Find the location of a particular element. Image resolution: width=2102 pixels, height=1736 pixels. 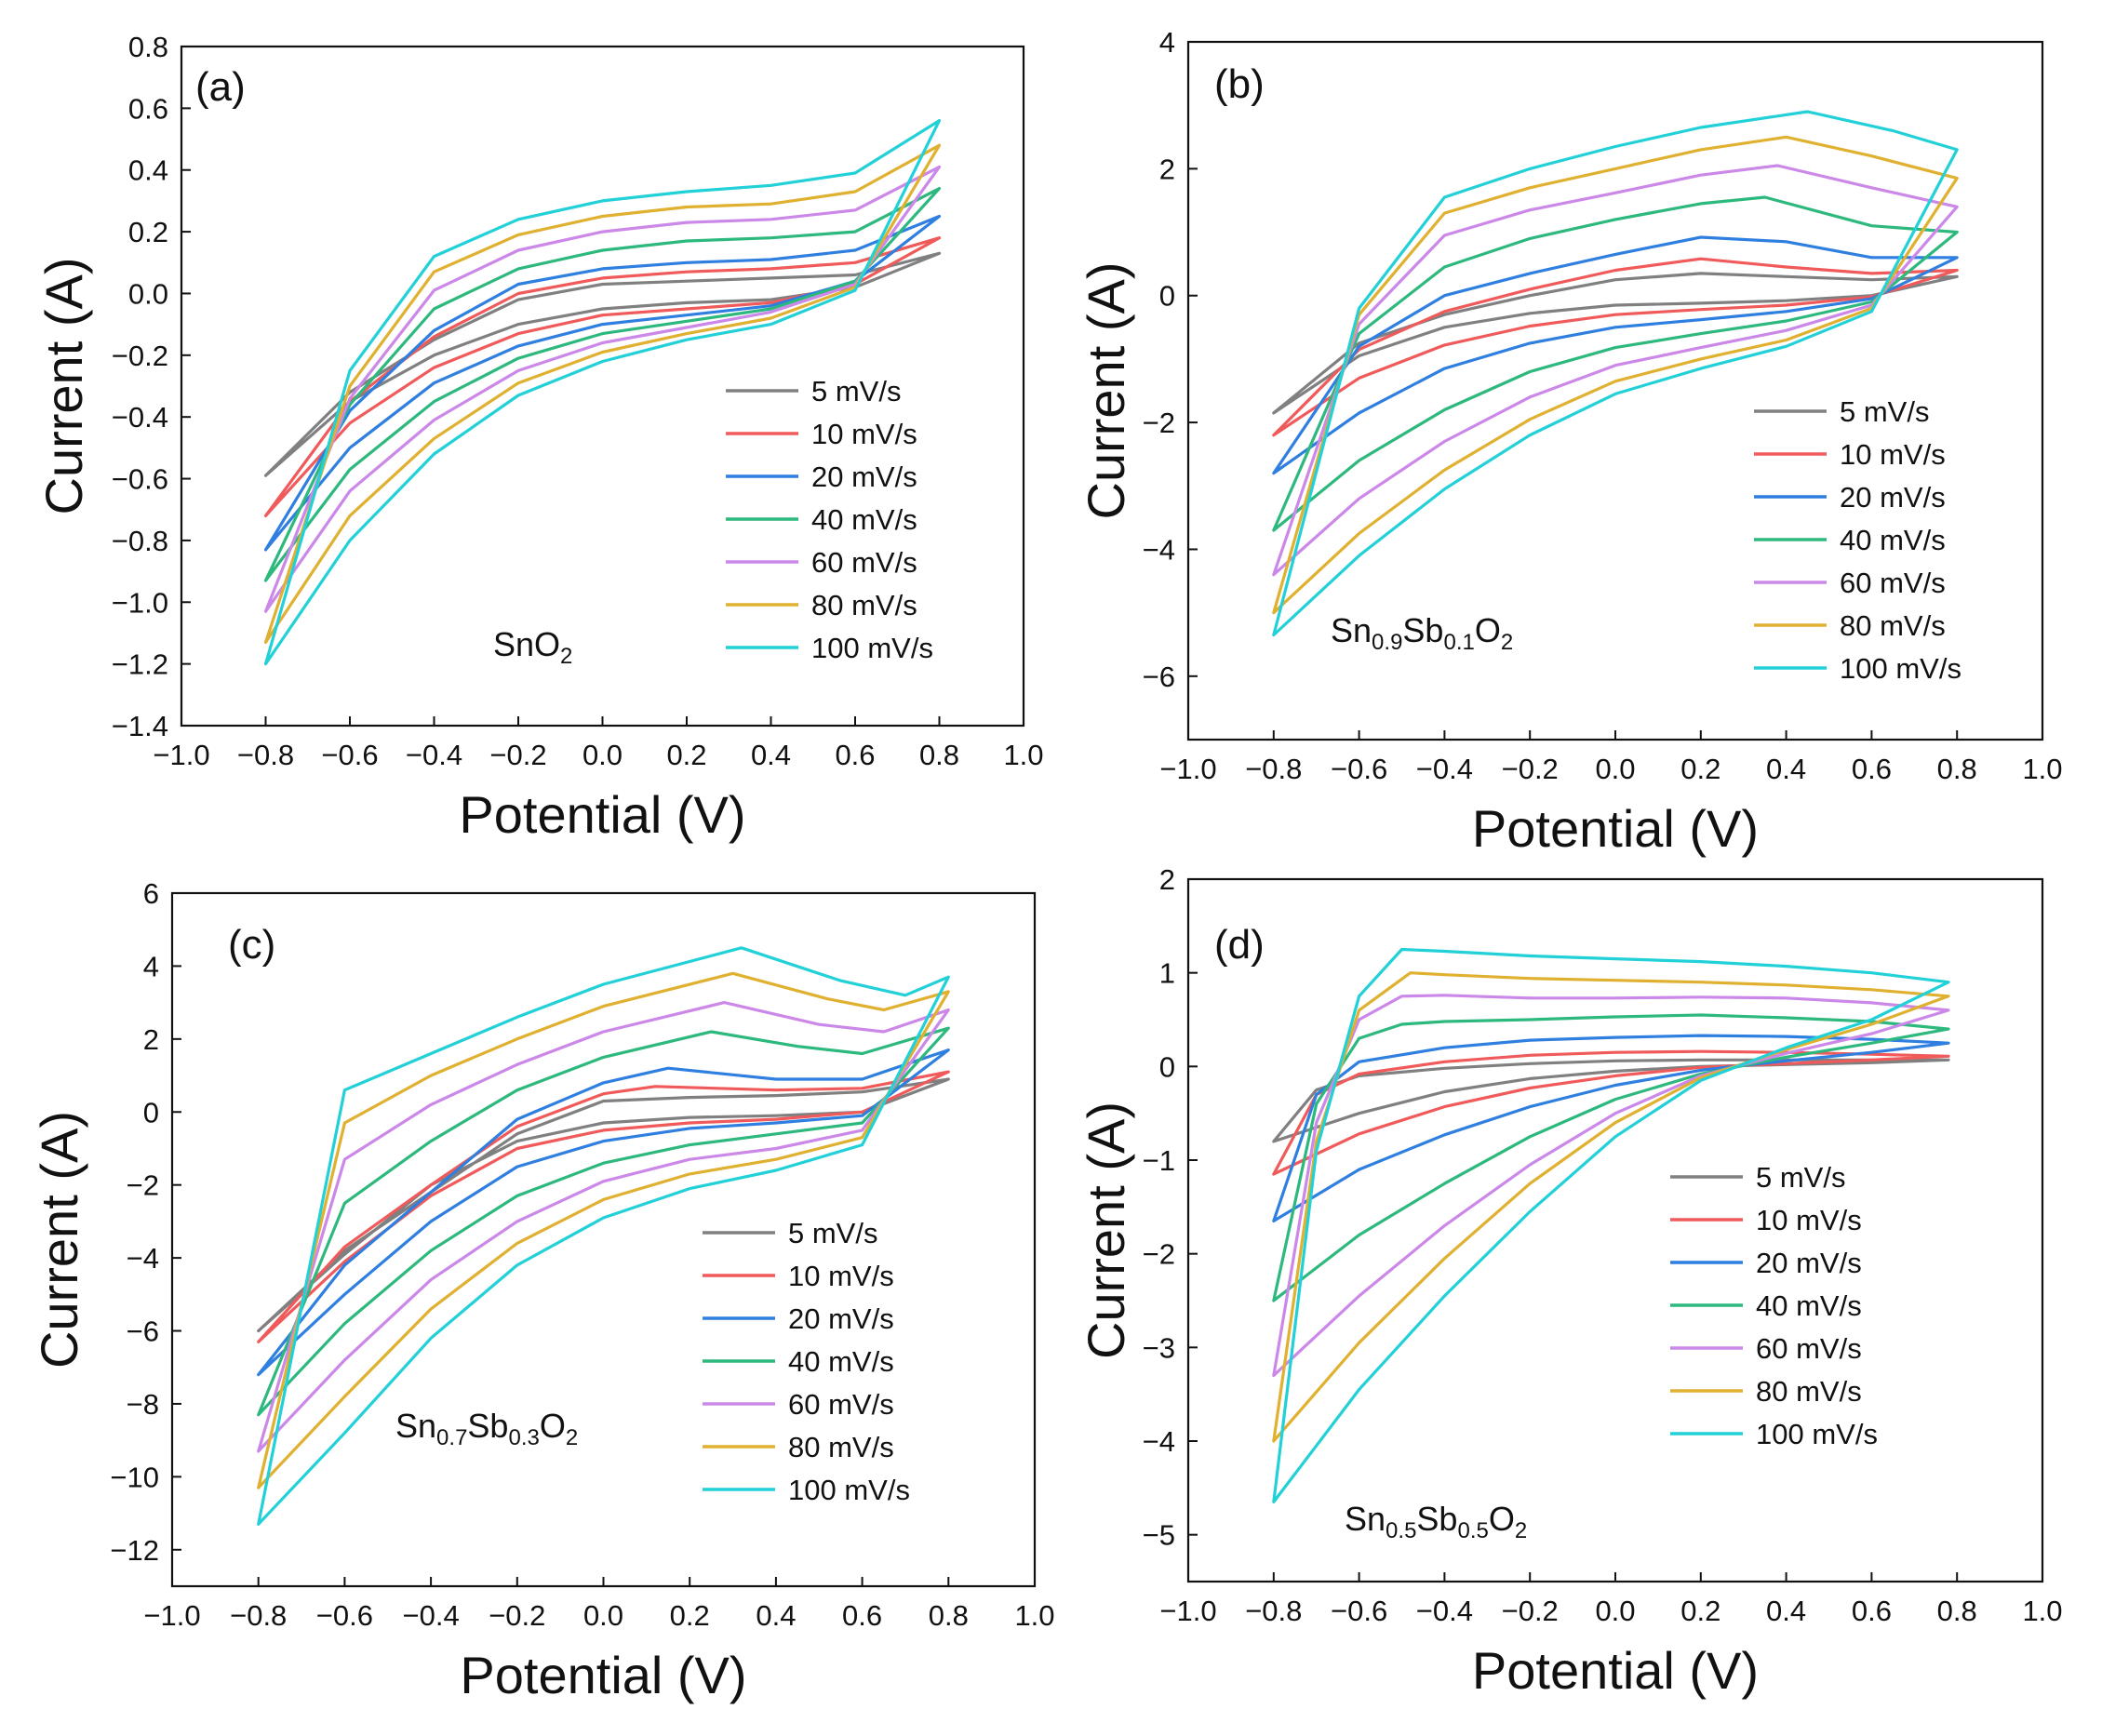

y-tick-label: −4 is located at coordinates (1159, 550).